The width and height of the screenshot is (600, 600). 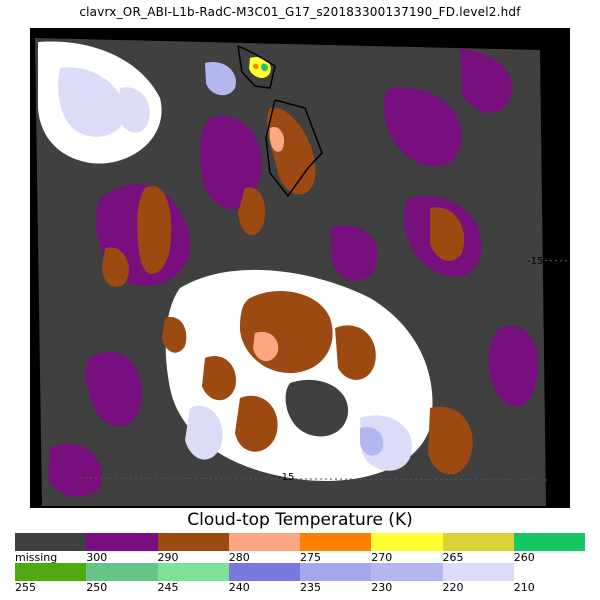 What do you see at coordinates (269, 244) in the screenshot?
I see `peach-280k-cloud` at bounding box center [269, 244].